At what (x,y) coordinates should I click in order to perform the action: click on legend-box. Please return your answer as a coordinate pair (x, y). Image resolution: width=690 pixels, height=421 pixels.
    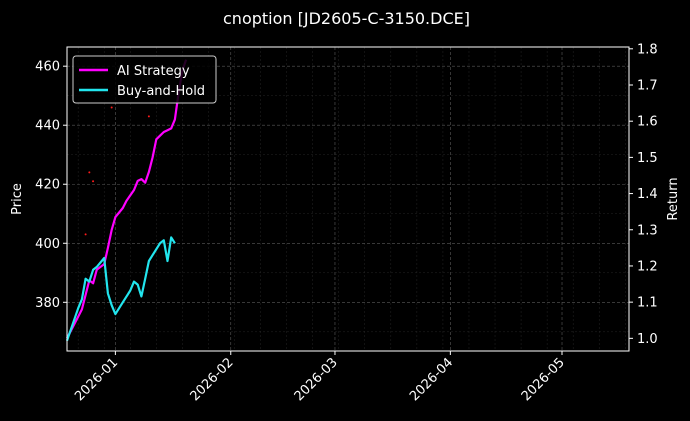
    Looking at the image, I should click on (144, 79).